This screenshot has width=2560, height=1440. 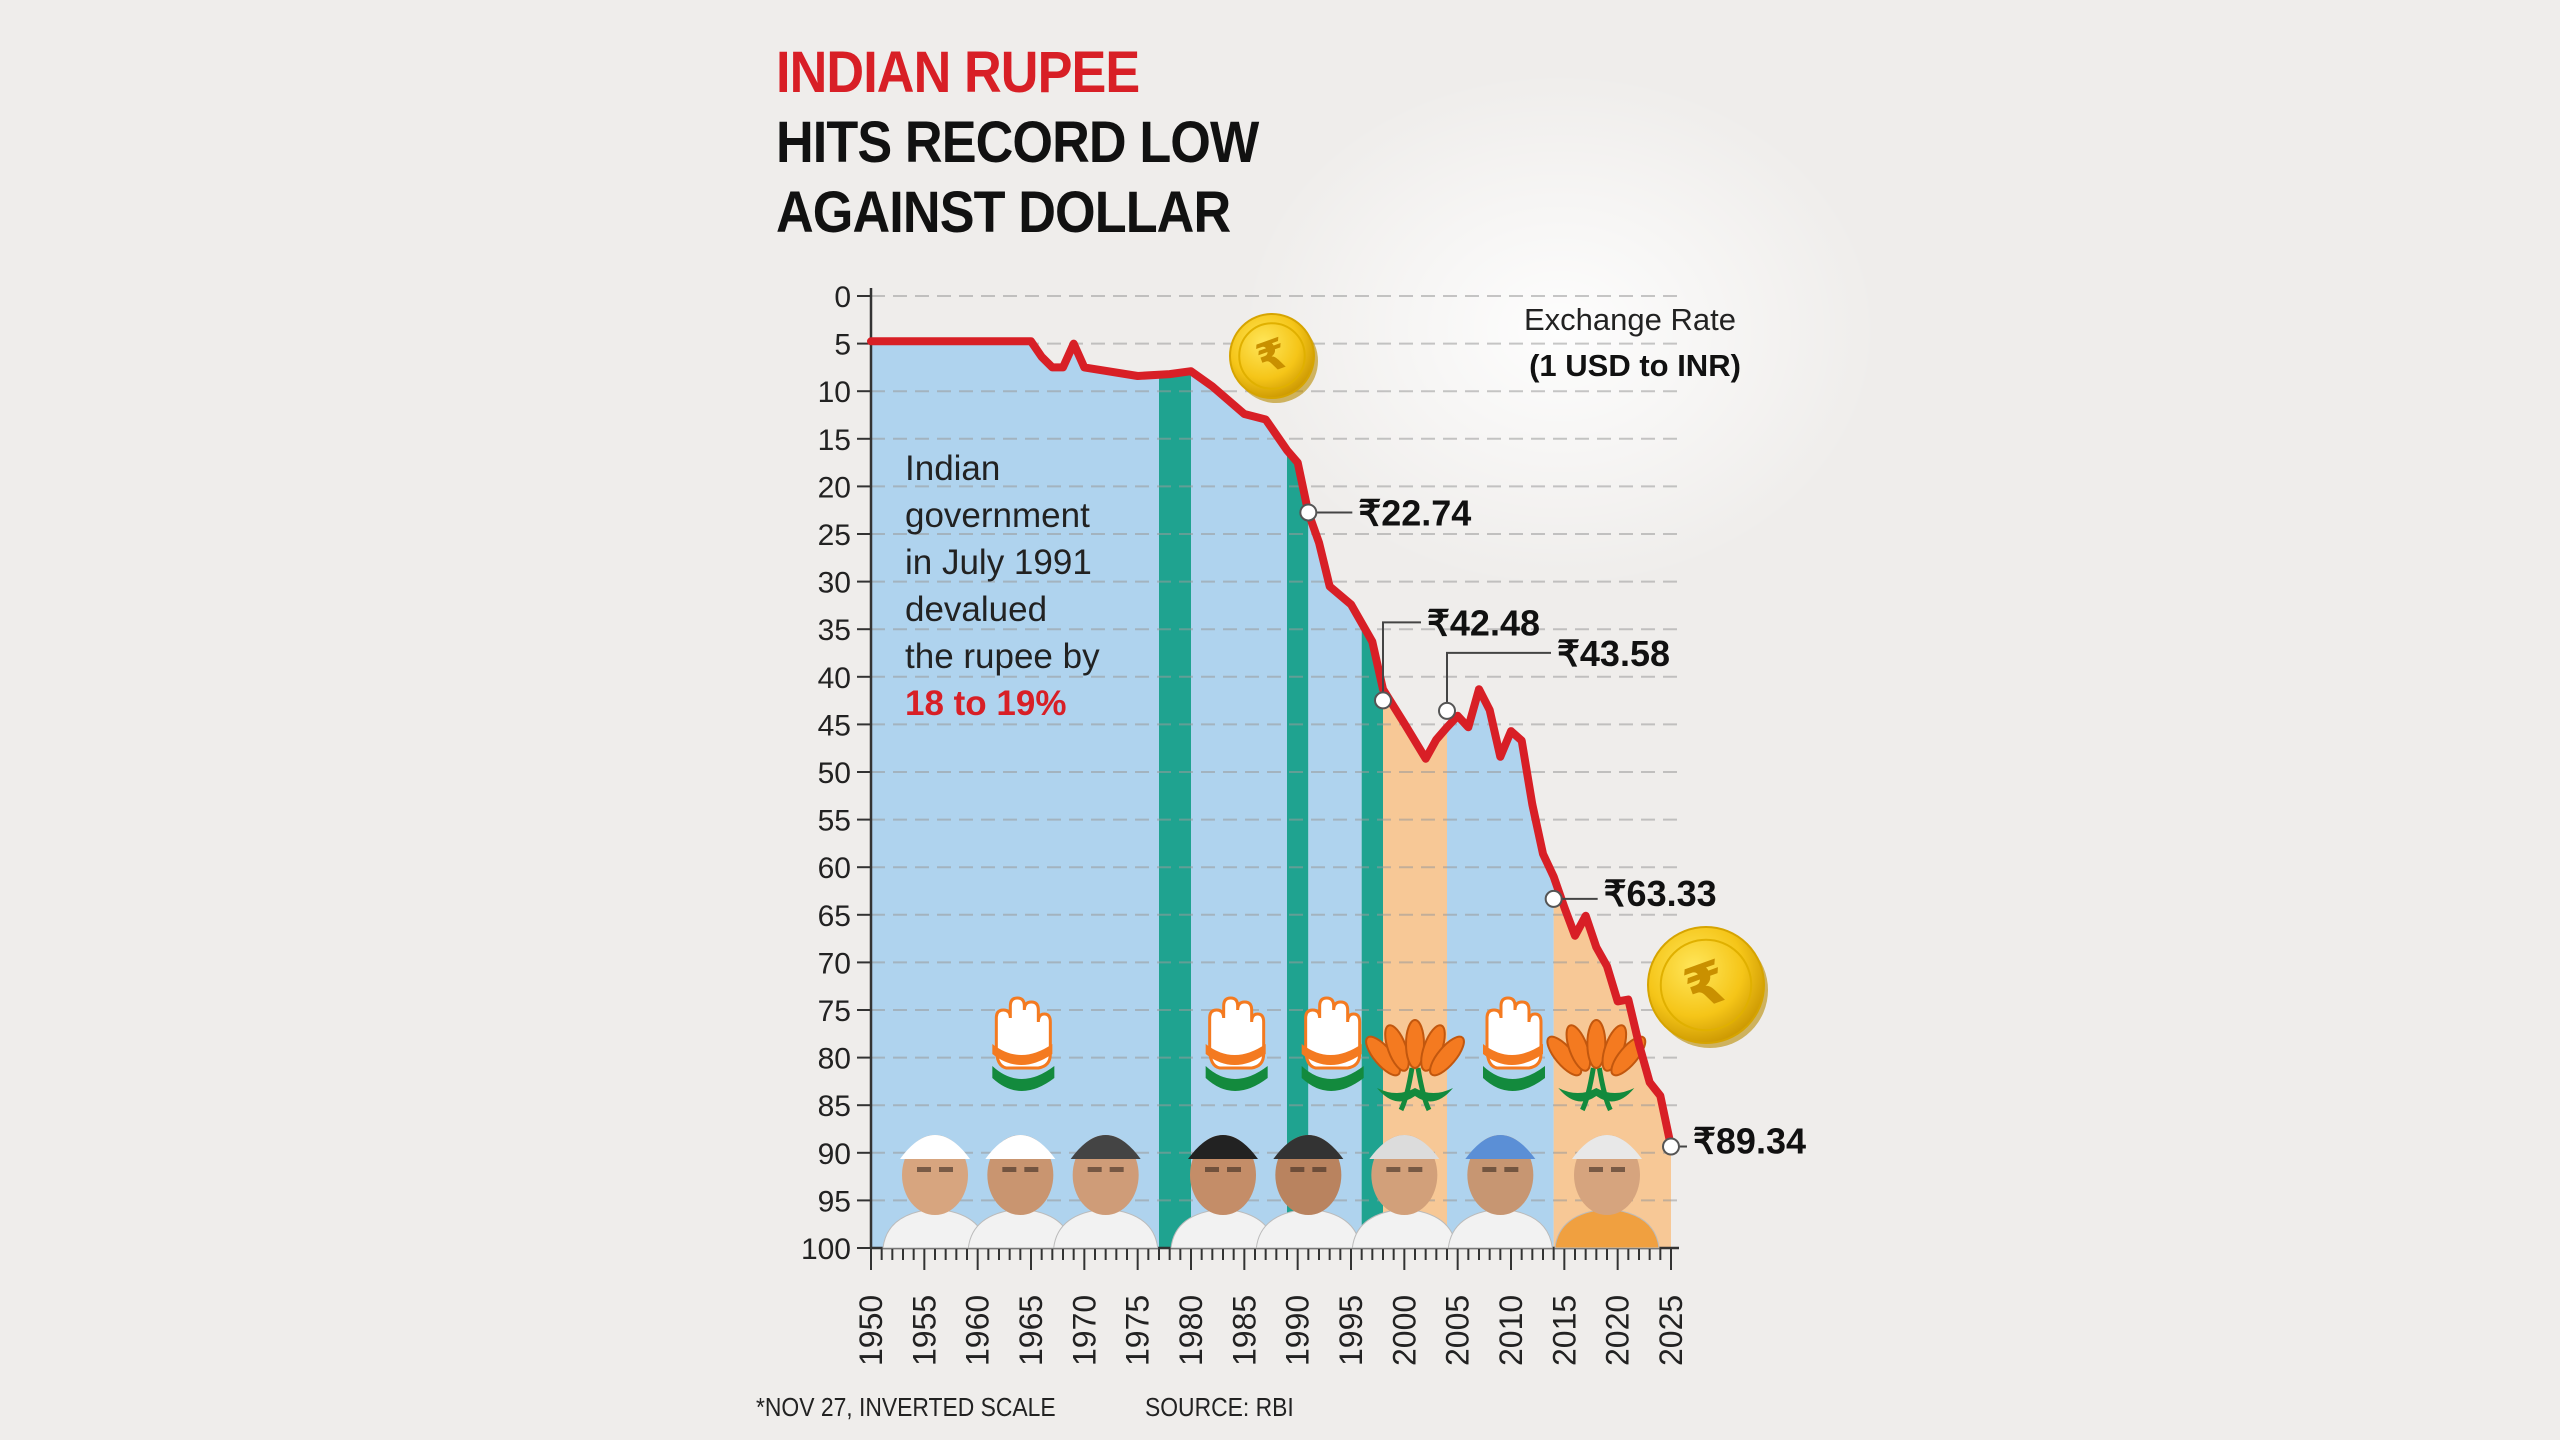 What do you see at coordinates (1618, 1330) in the screenshot?
I see `x-tick-label: 2020` at bounding box center [1618, 1330].